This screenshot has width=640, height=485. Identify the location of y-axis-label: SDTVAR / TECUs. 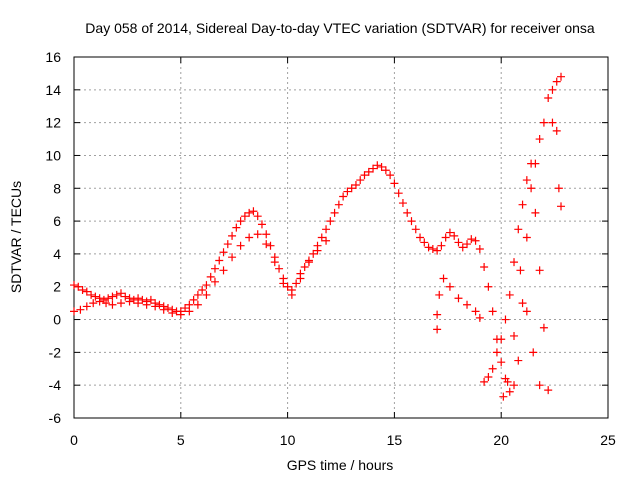
(16, 237).